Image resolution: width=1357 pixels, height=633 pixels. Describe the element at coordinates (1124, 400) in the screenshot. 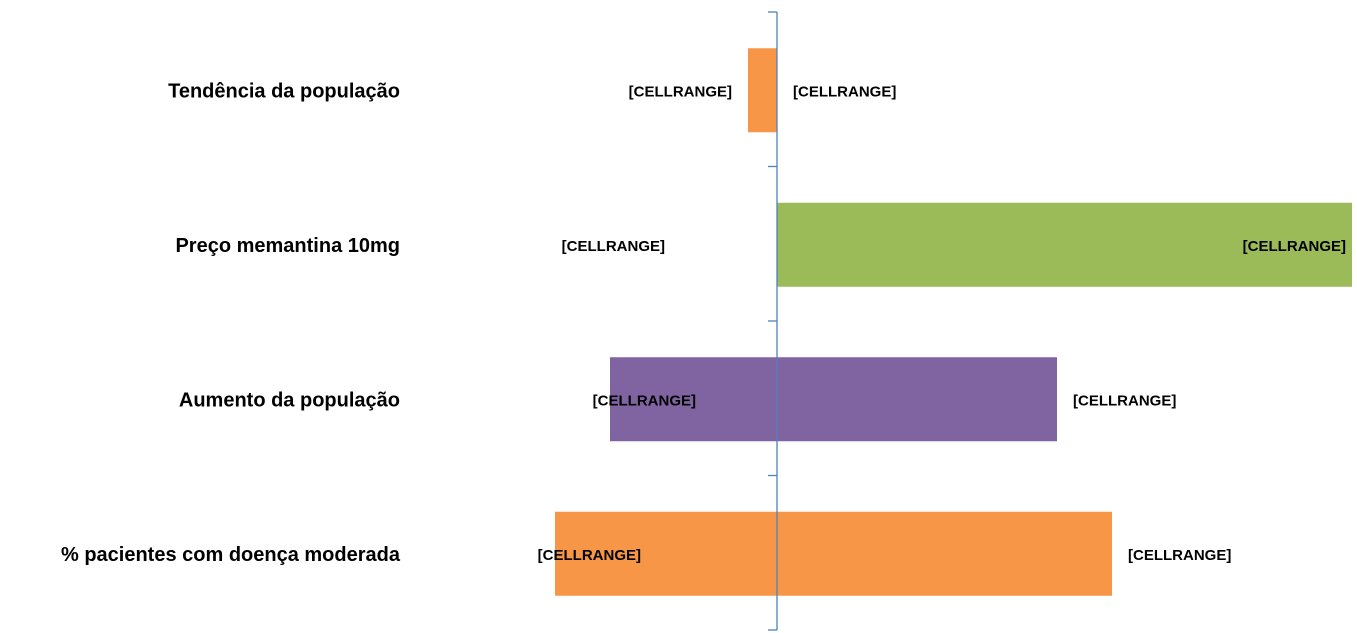

I see `high-value-label-2: [CELLRANGE]` at that location.